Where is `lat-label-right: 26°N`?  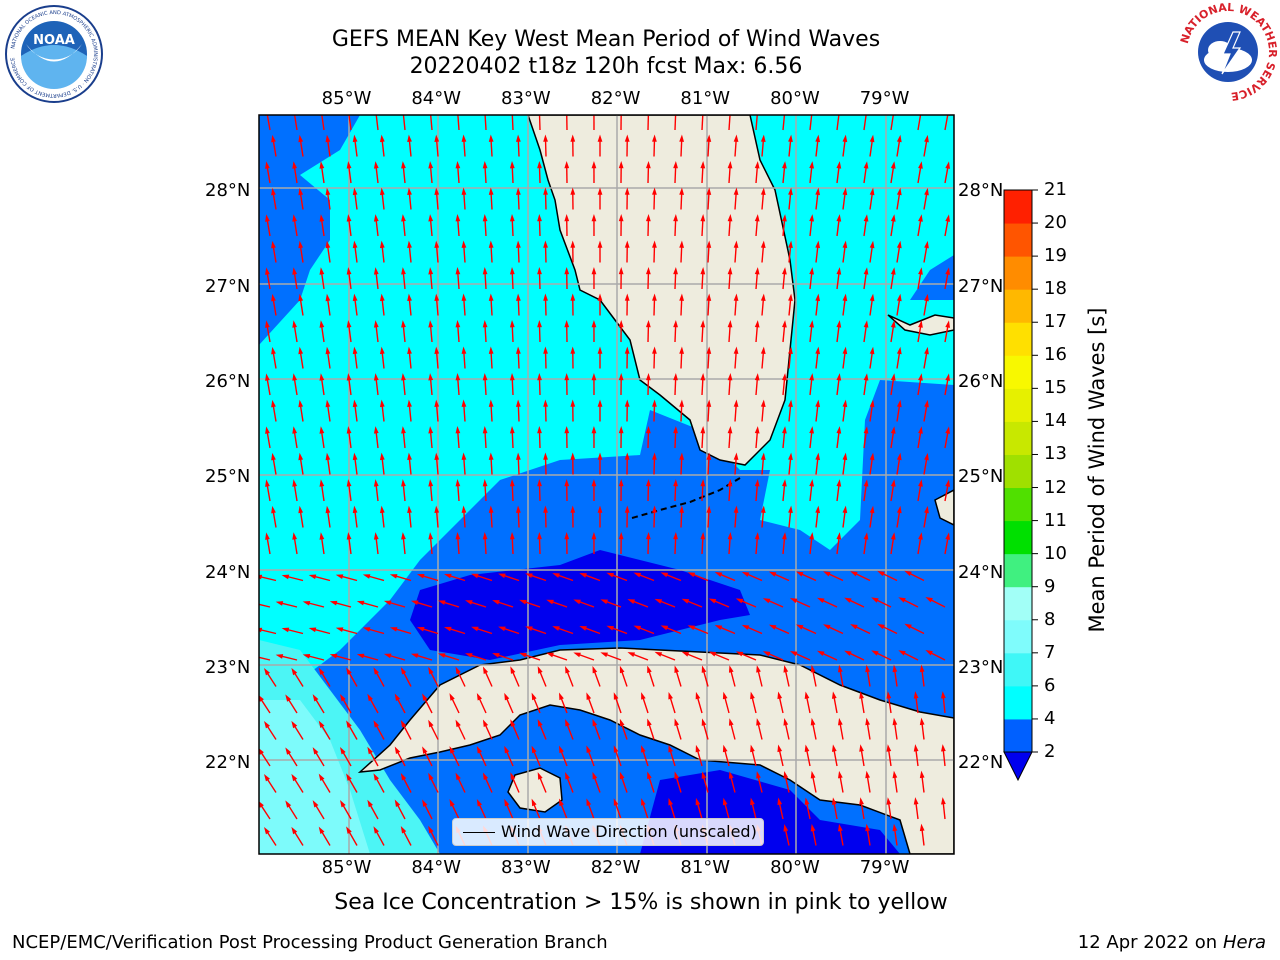 lat-label-right: 26°N is located at coordinates (981, 381).